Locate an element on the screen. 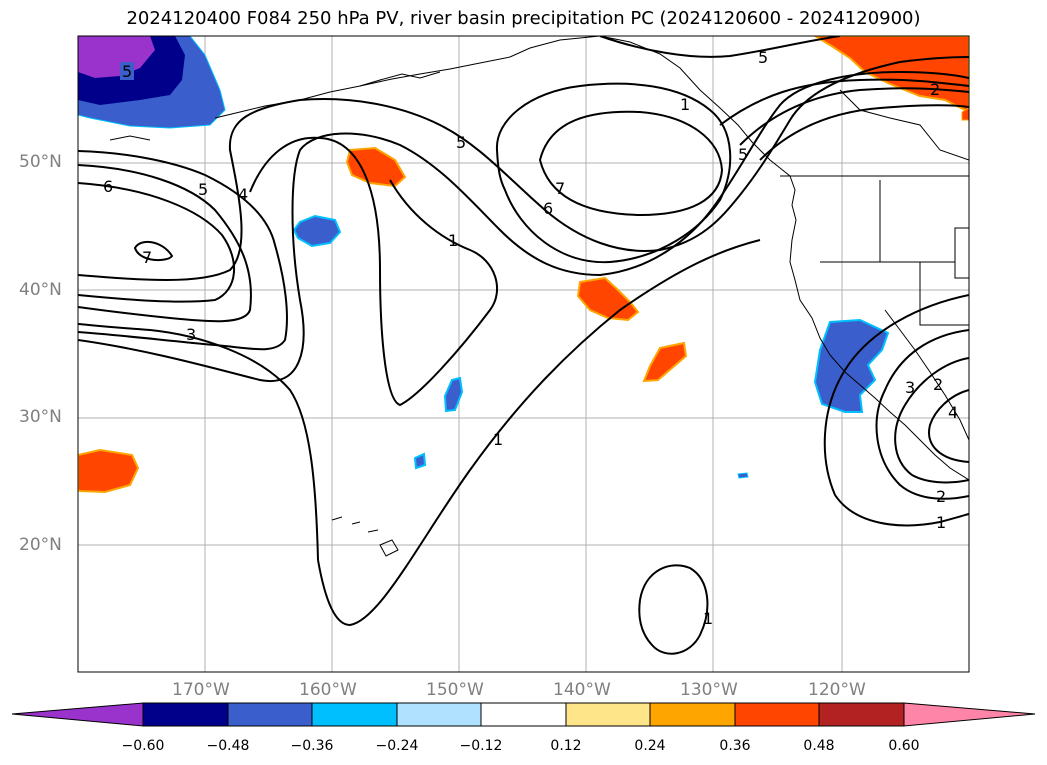 This screenshot has height=765, width=1047. lat-label: 50°N is located at coordinates (40, 162).